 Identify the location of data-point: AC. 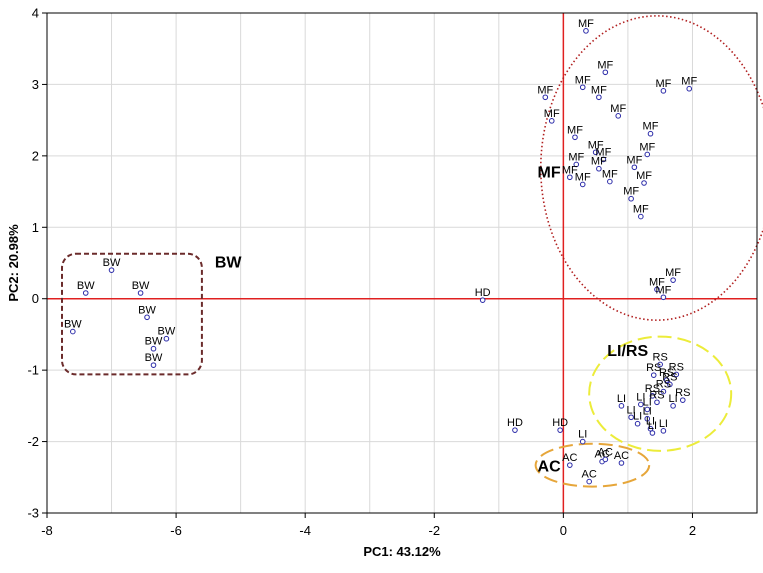
(621, 458).